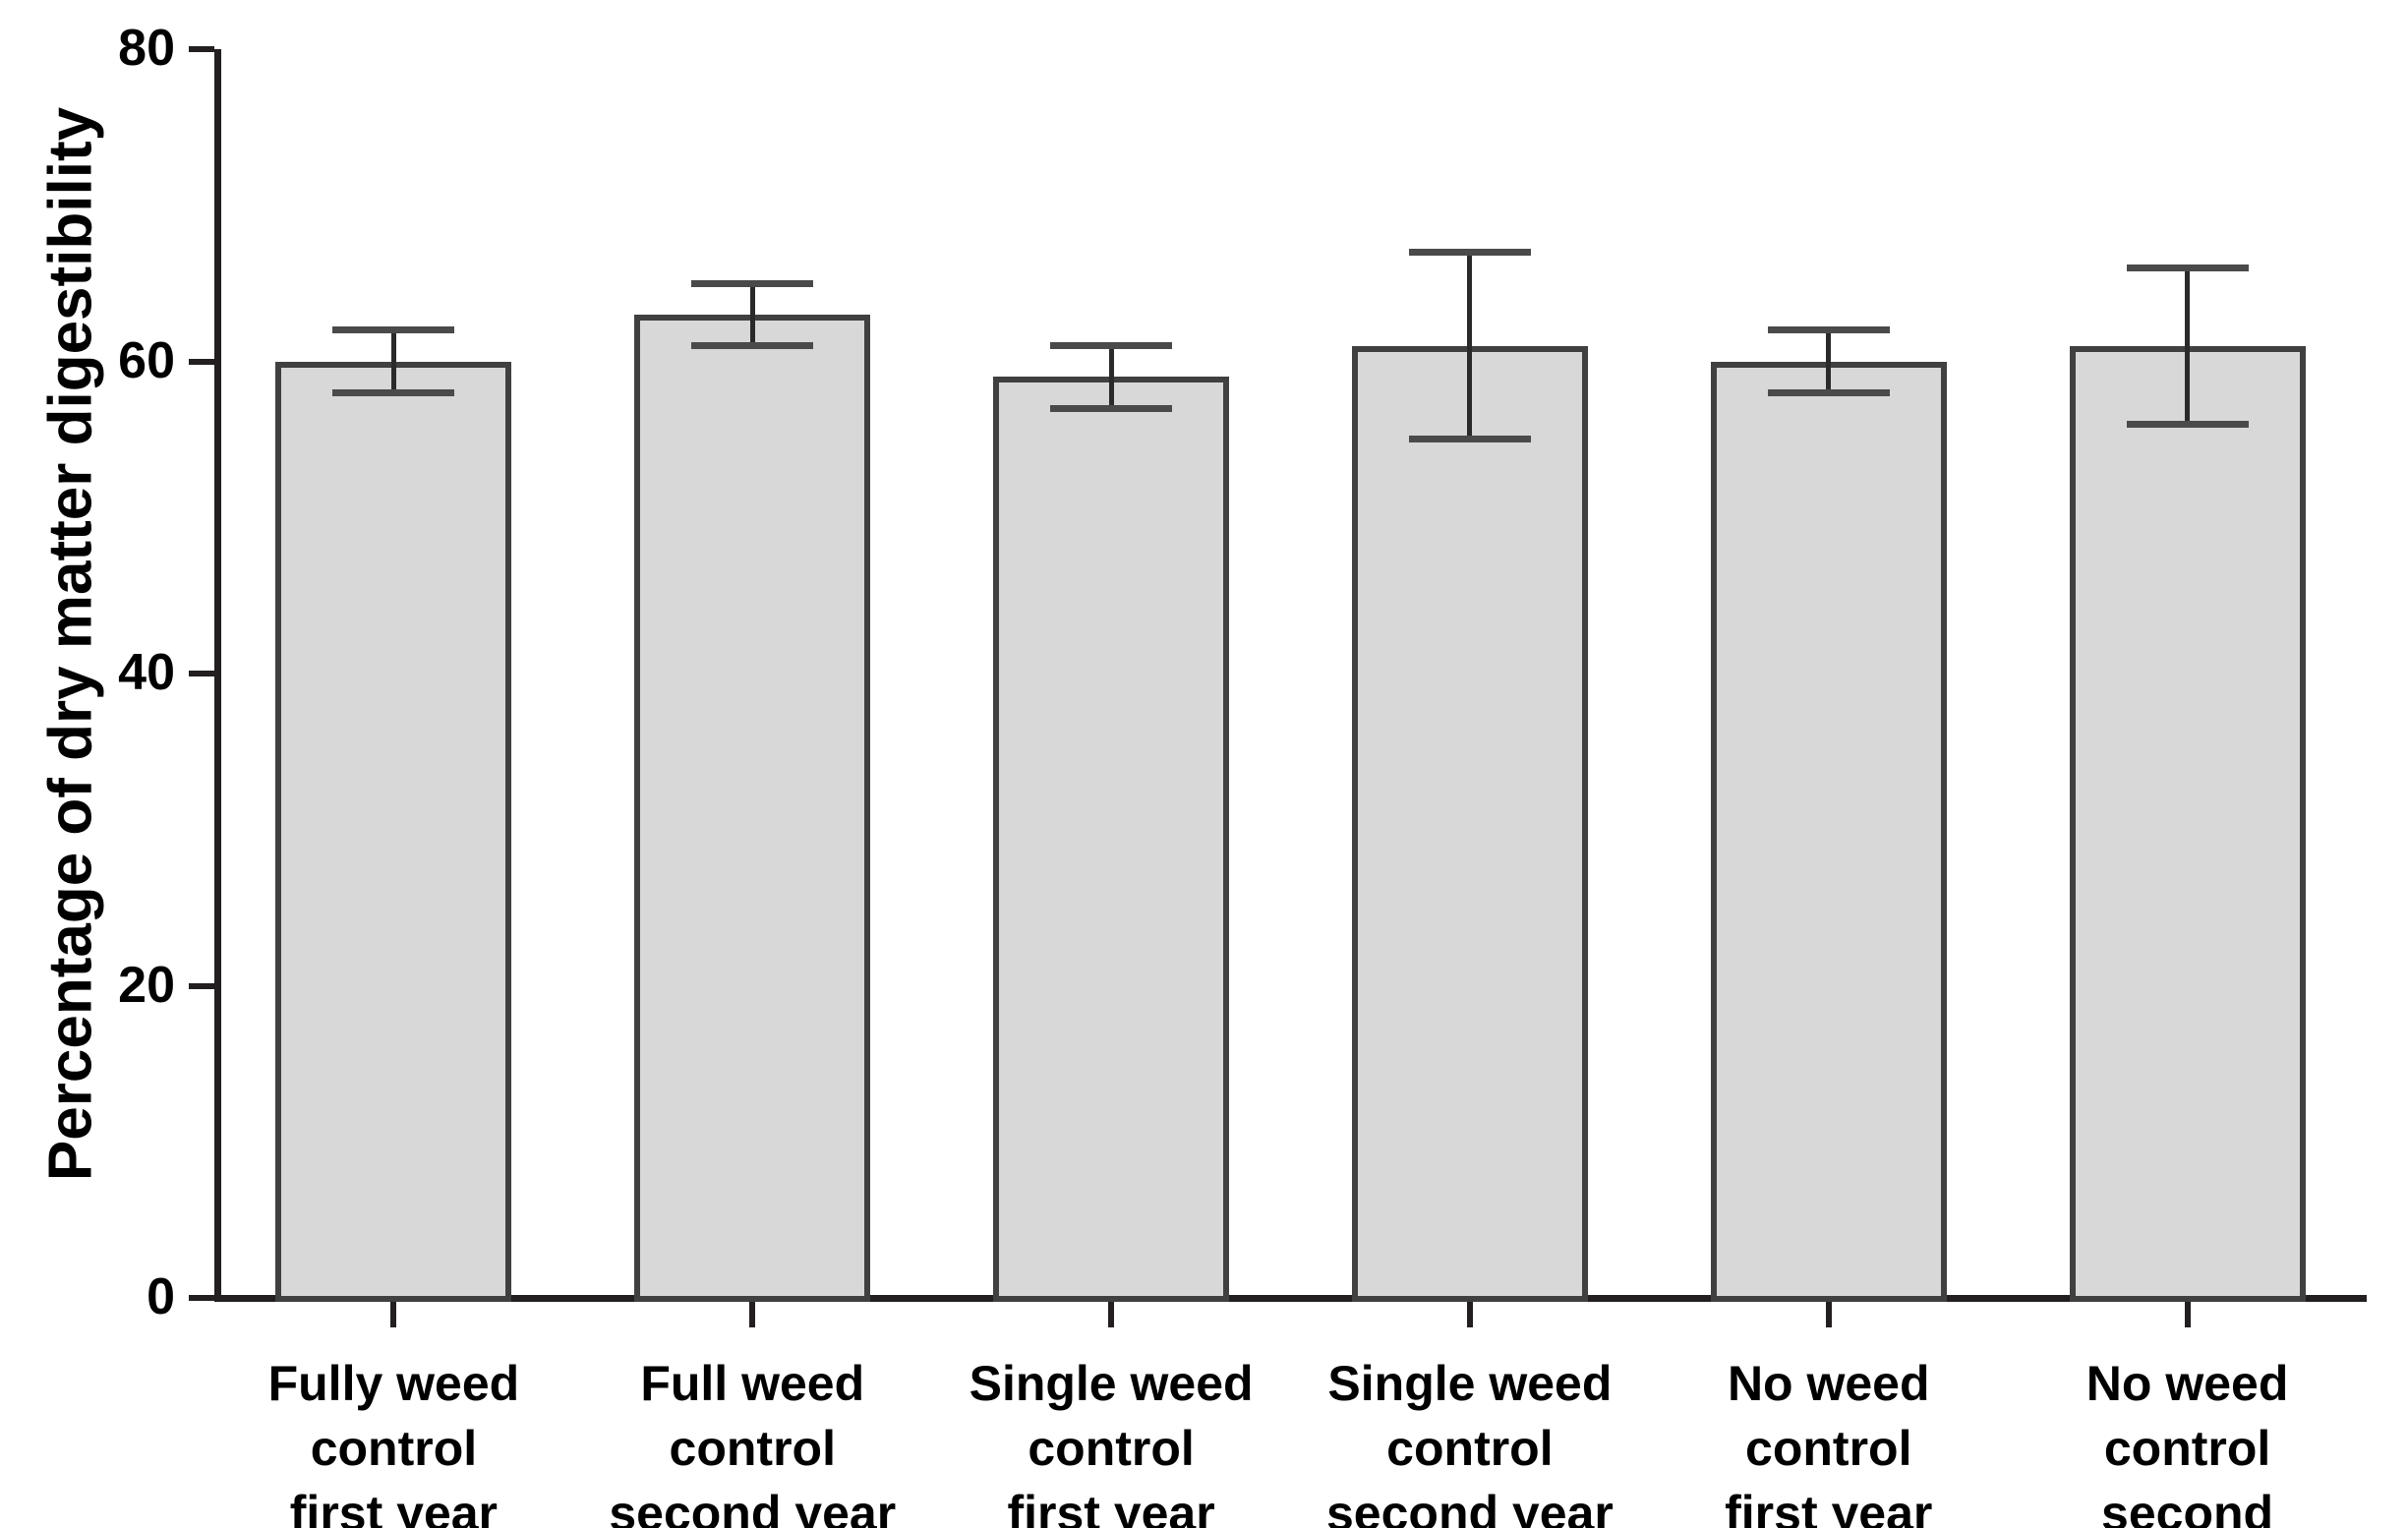 The width and height of the screenshot is (2408, 1528). Describe the element at coordinates (1469, 1442) in the screenshot. I see `x-axis-category-label: Single weed control second year` at that location.